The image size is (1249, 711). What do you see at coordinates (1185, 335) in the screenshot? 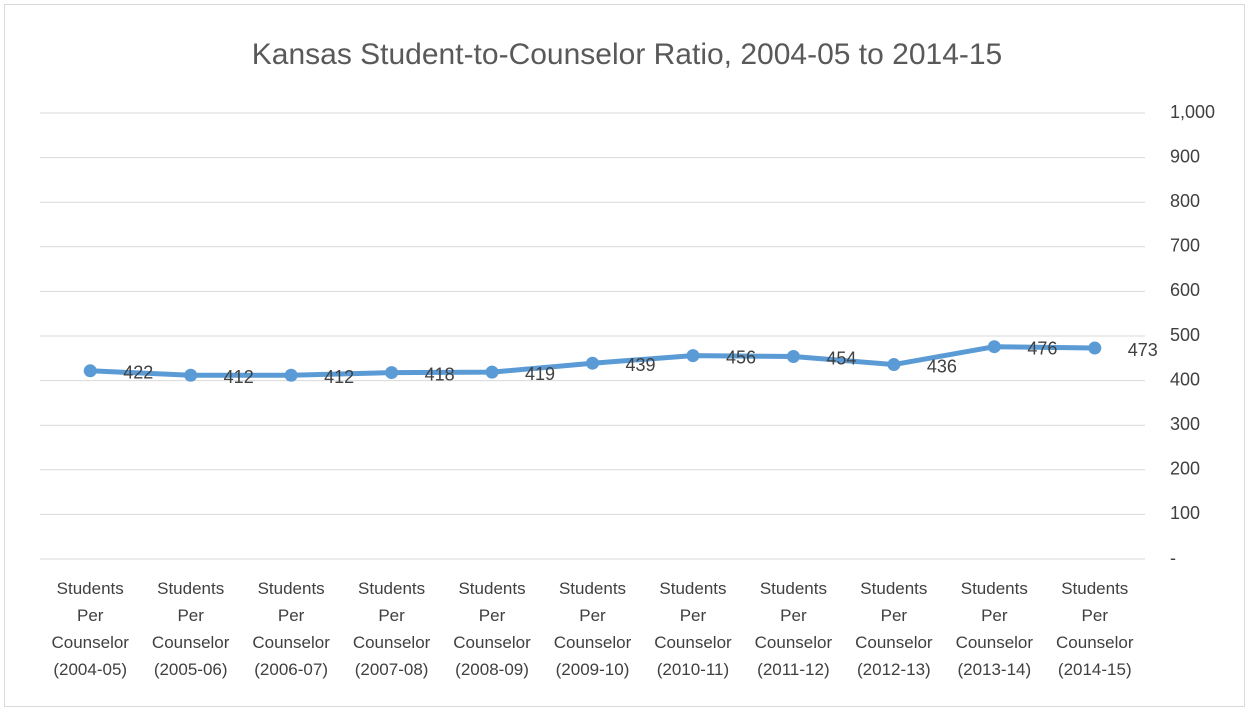
I see `y-tick-label: 500` at bounding box center [1185, 335].